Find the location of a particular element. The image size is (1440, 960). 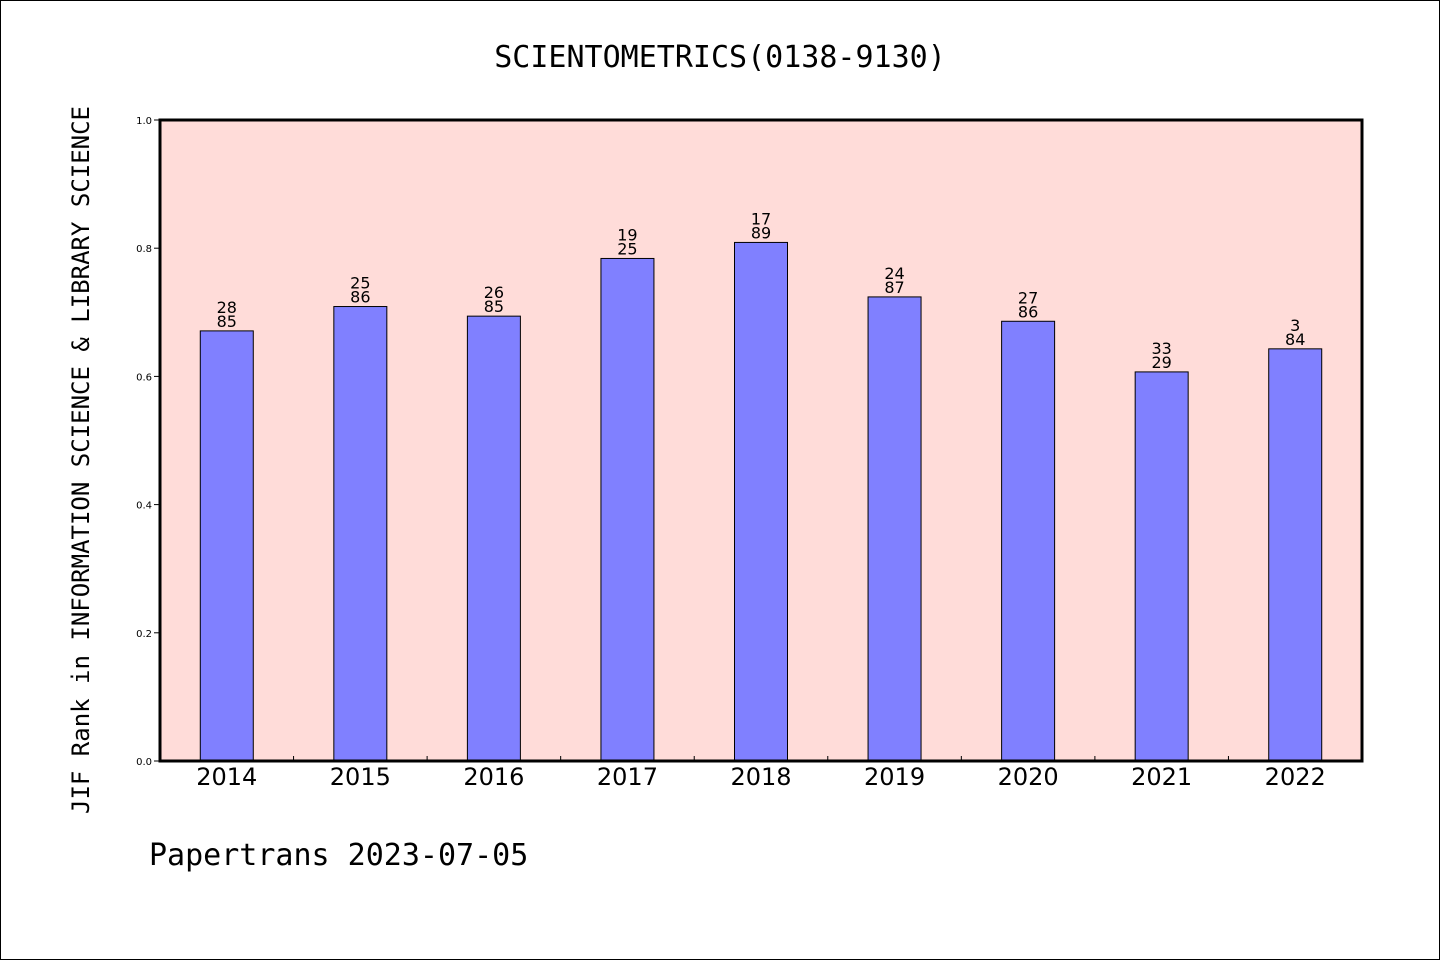

y-axis: 0.0 0.2 0.4 0.6 0.8 1.0 is located at coordinates (148, 442).